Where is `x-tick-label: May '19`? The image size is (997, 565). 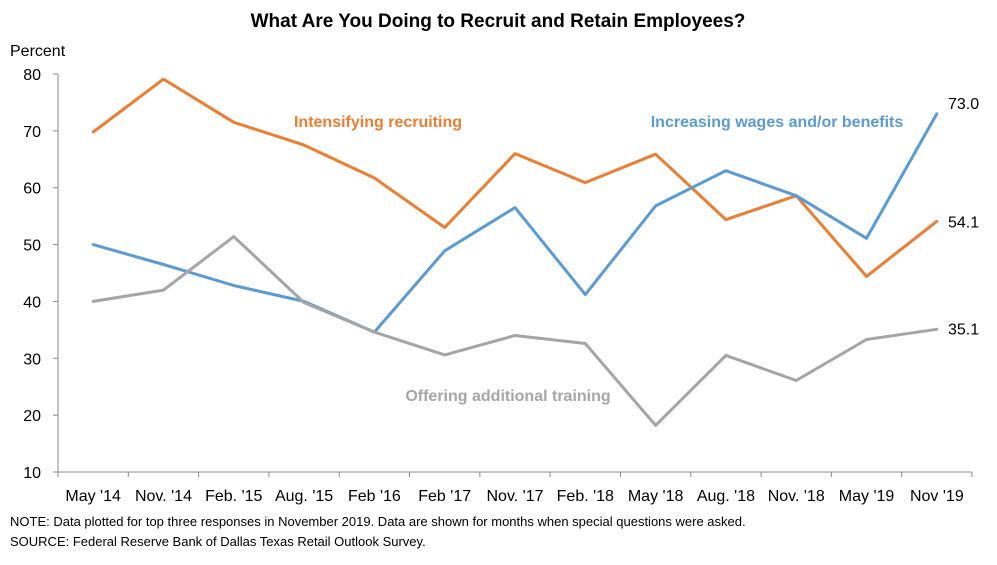 x-tick-label: May '19 is located at coordinates (867, 496).